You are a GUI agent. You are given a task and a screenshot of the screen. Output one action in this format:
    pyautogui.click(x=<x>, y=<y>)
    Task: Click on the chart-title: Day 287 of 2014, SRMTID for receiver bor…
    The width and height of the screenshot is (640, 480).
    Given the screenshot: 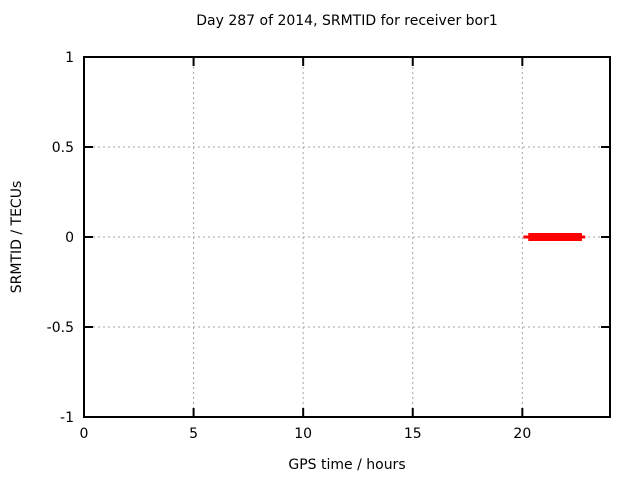 What is the action you would take?
    pyautogui.click(x=347, y=21)
    